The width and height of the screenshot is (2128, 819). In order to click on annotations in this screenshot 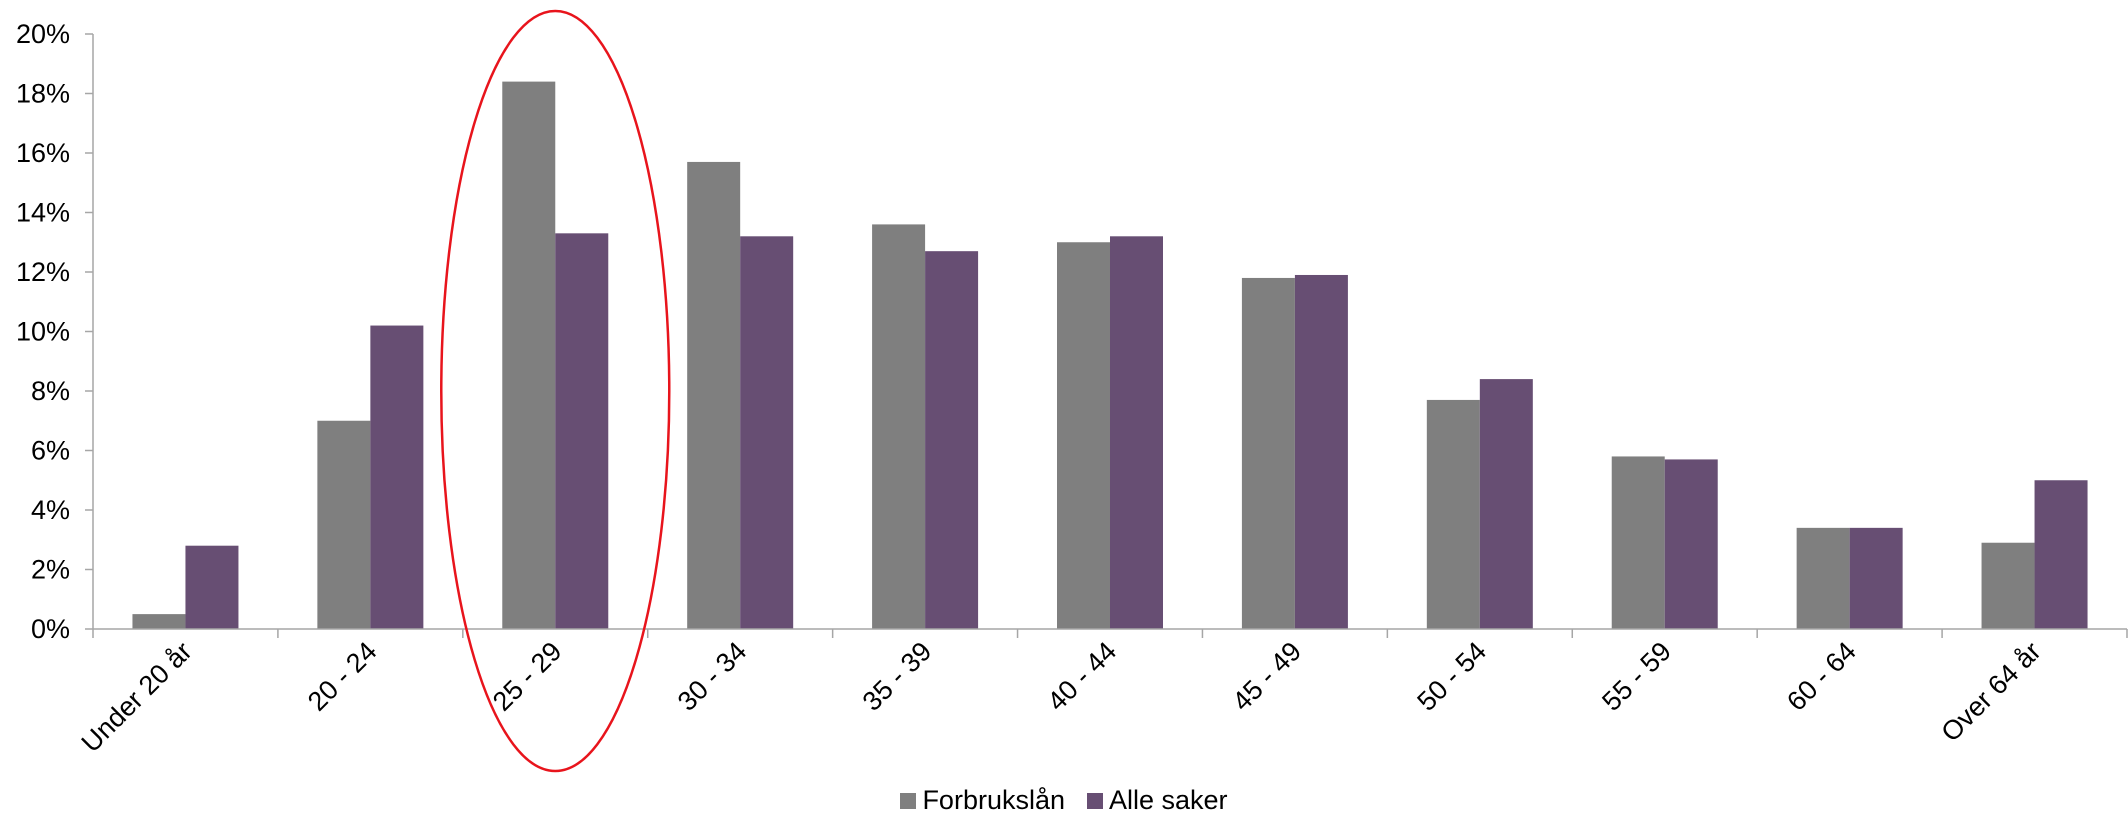, I will do `click(555, 391)`.